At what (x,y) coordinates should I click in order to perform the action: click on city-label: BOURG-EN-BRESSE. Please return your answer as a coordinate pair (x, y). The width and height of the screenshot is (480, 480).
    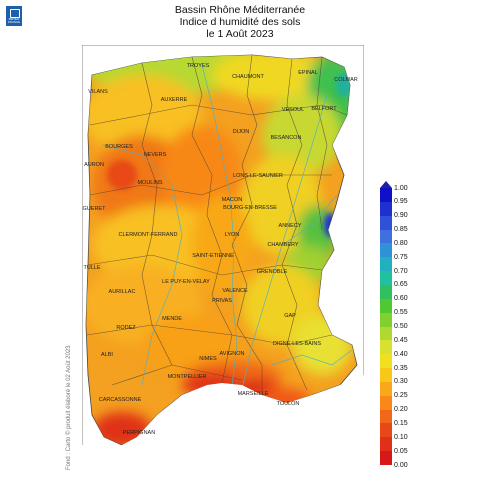
    Looking at the image, I should click on (250, 208).